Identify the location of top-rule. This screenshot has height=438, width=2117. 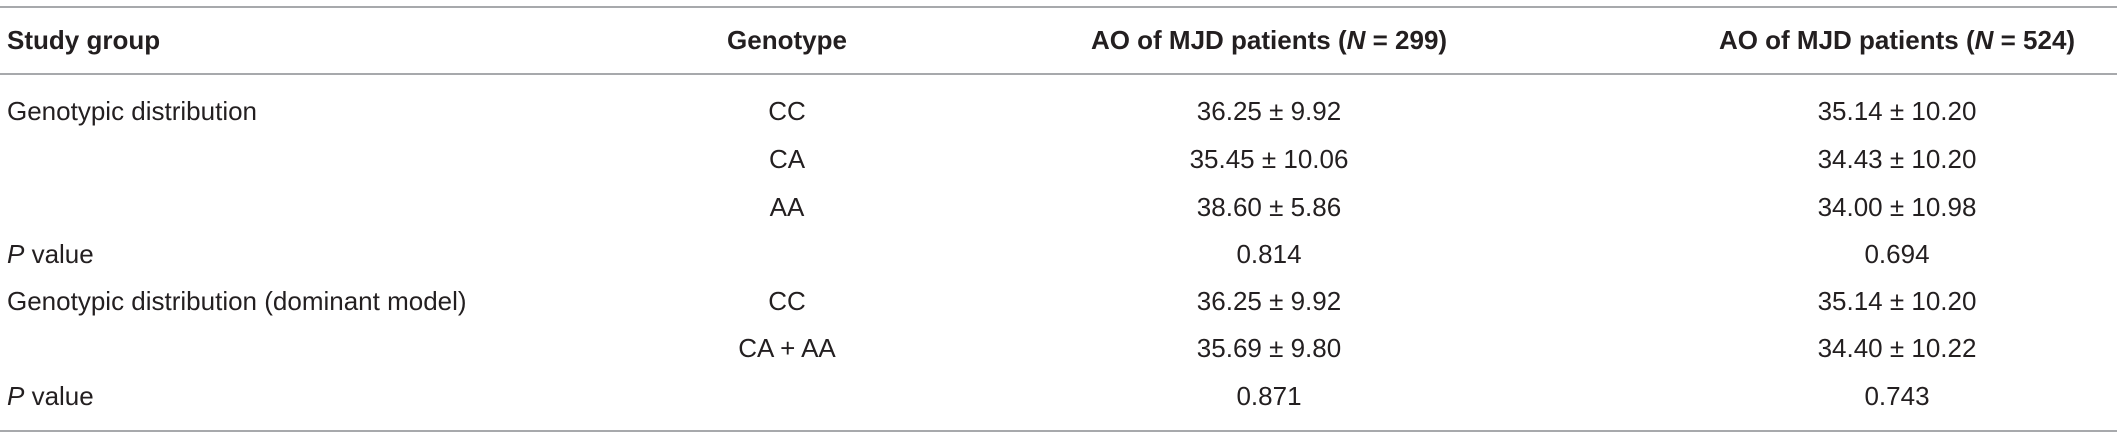
(1058, 7).